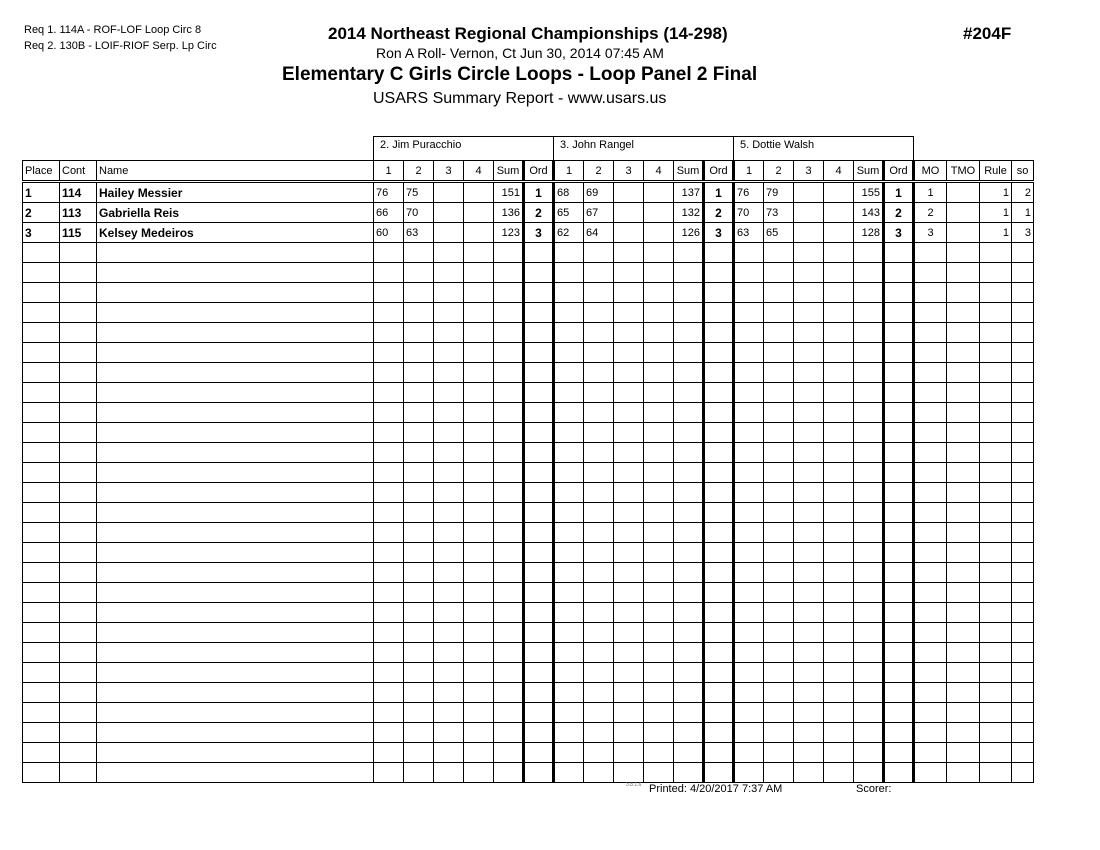 The image size is (1100, 850). What do you see at coordinates (898, 192) in the screenshot?
I see `judge-ordinal-cell: 1` at bounding box center [898, 192].